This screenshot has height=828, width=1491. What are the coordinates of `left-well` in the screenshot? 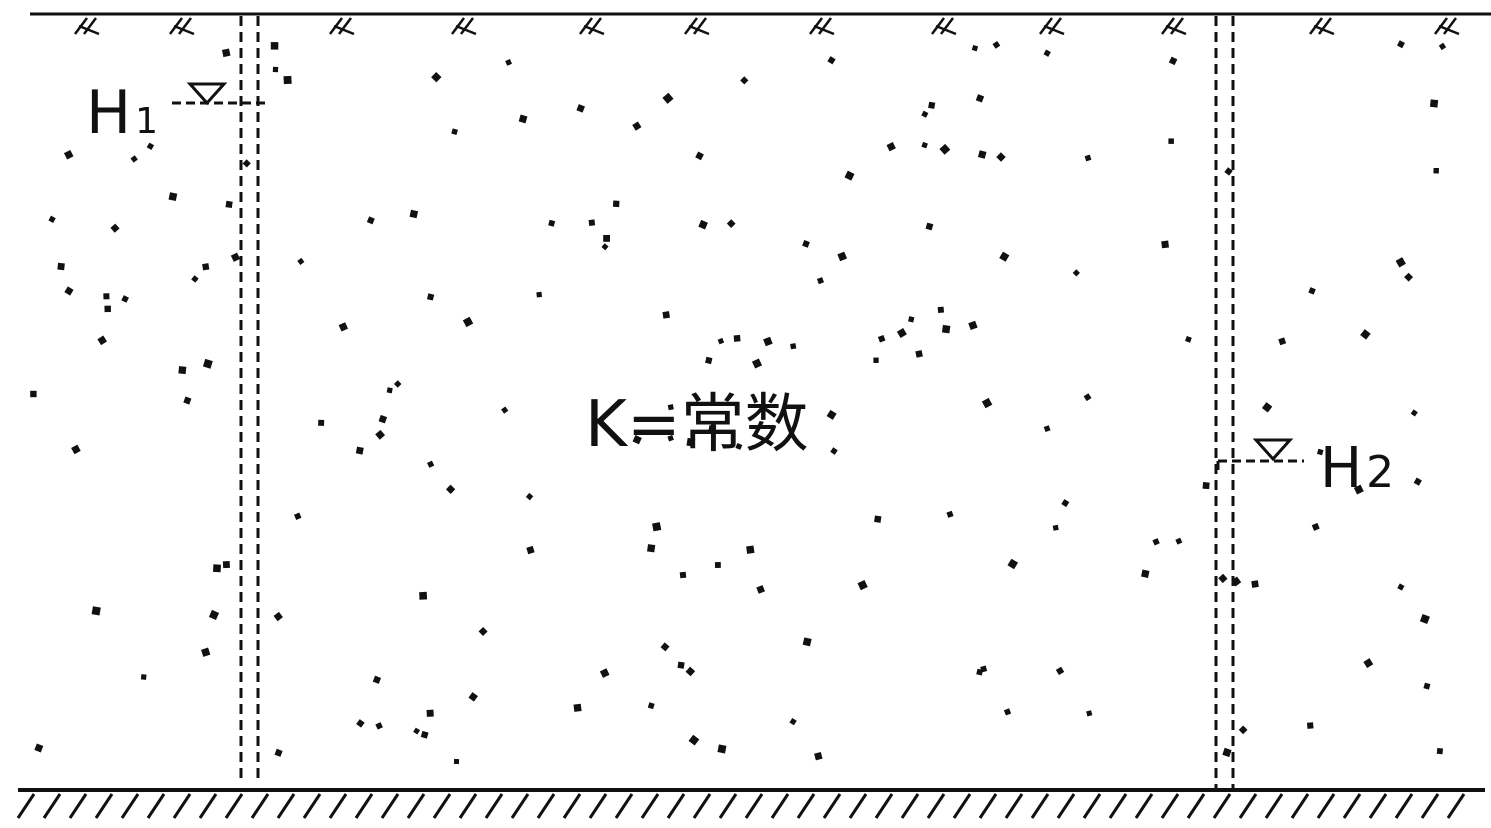 It's located at (249, 398).